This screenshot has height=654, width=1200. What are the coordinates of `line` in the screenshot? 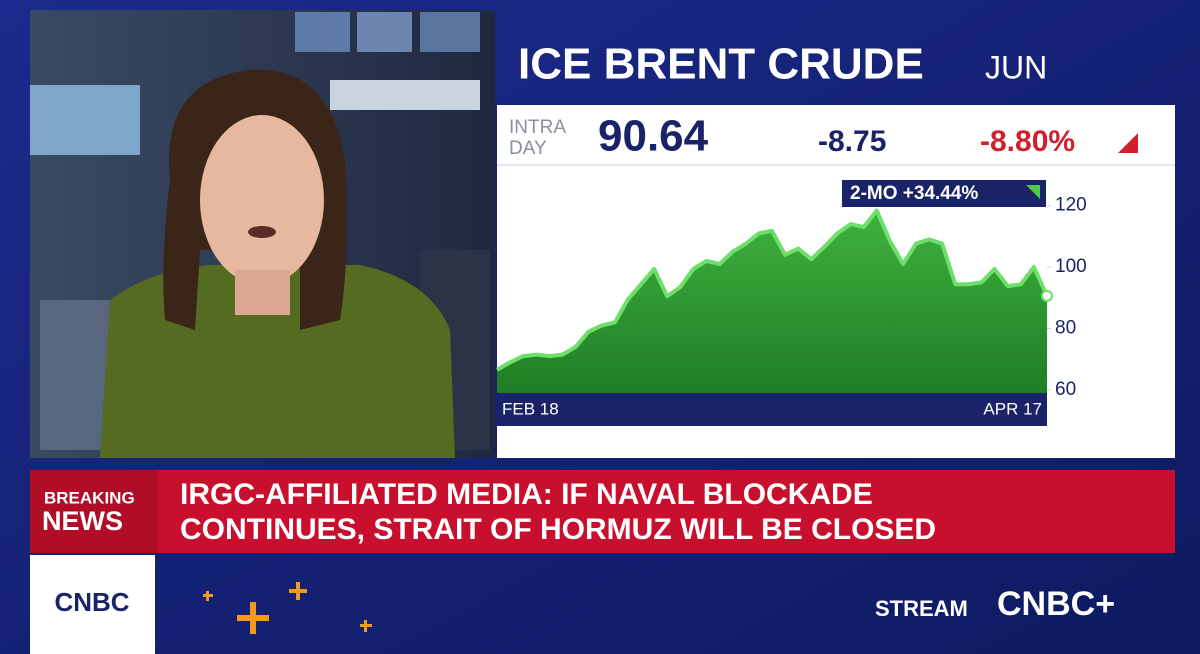 It's located at (772, 290).